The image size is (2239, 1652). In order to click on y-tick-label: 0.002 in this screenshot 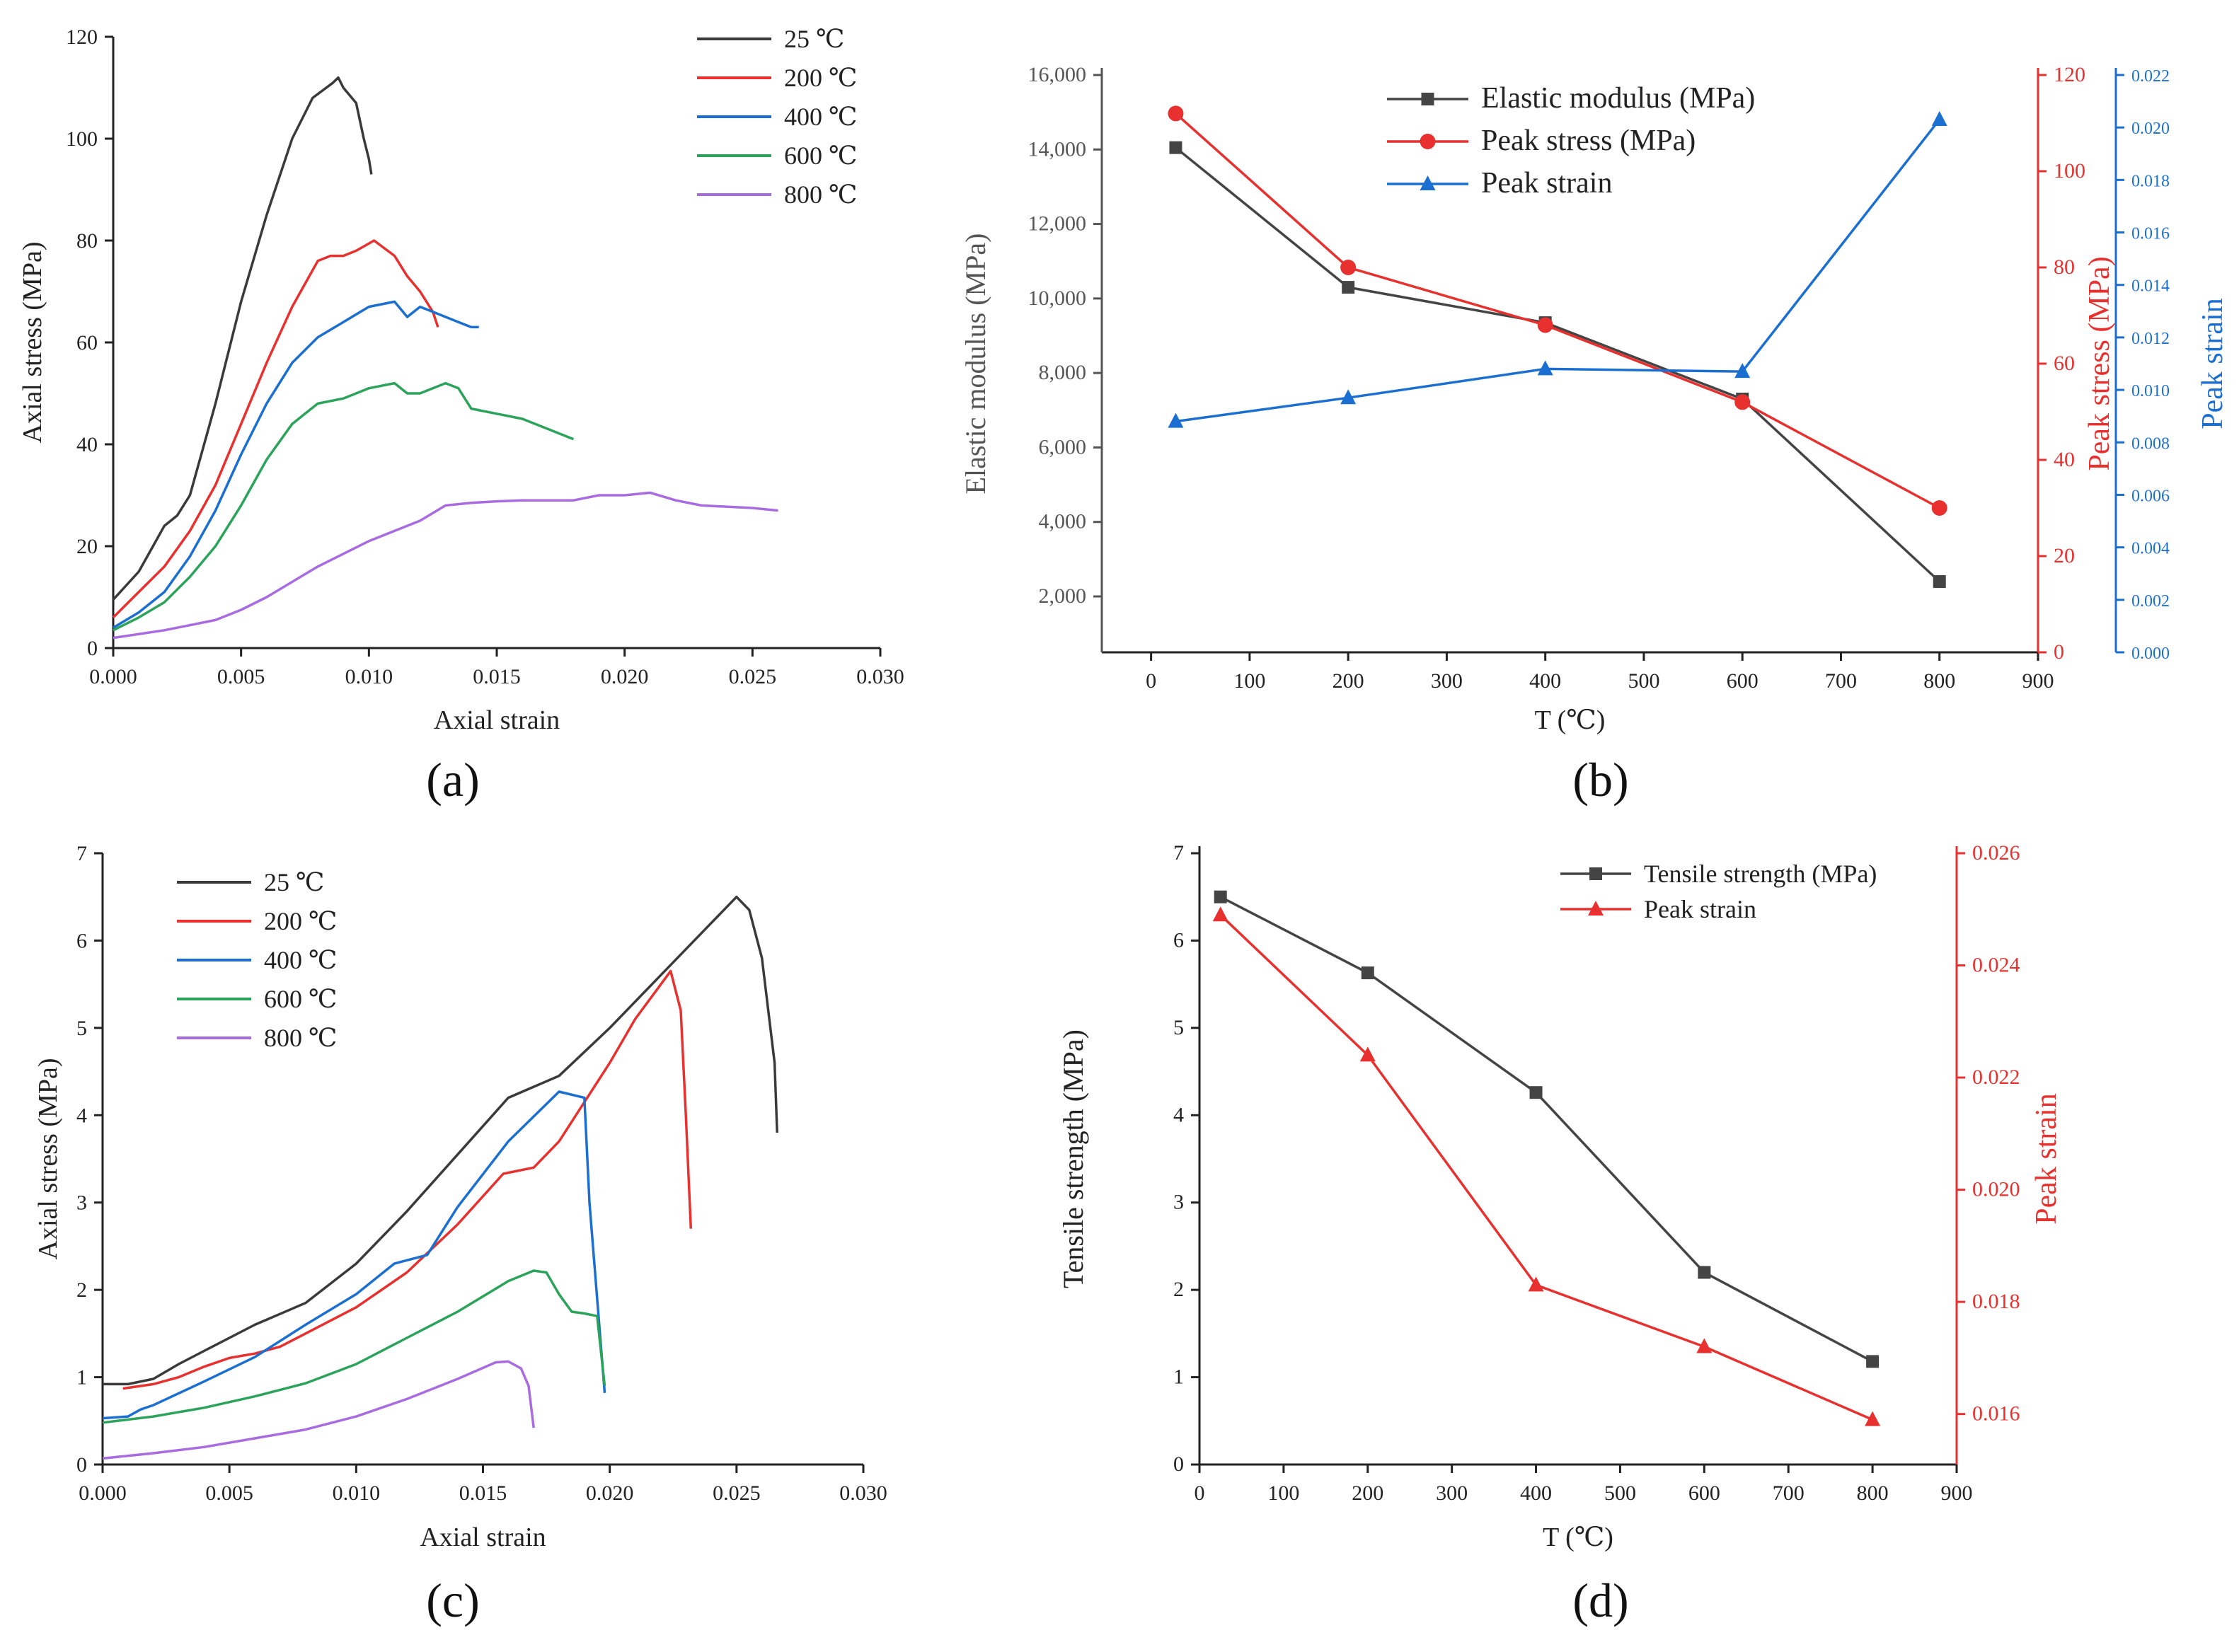, I will do `click(2150, 601)`.